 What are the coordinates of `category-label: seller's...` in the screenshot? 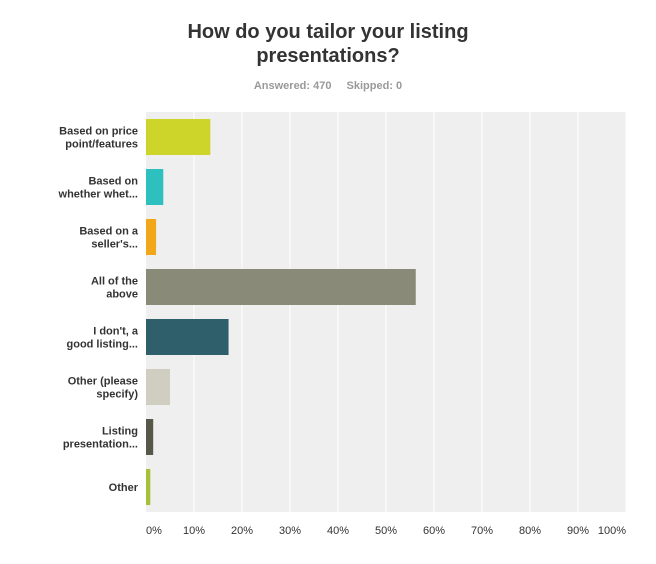 It's located at (114, 245).